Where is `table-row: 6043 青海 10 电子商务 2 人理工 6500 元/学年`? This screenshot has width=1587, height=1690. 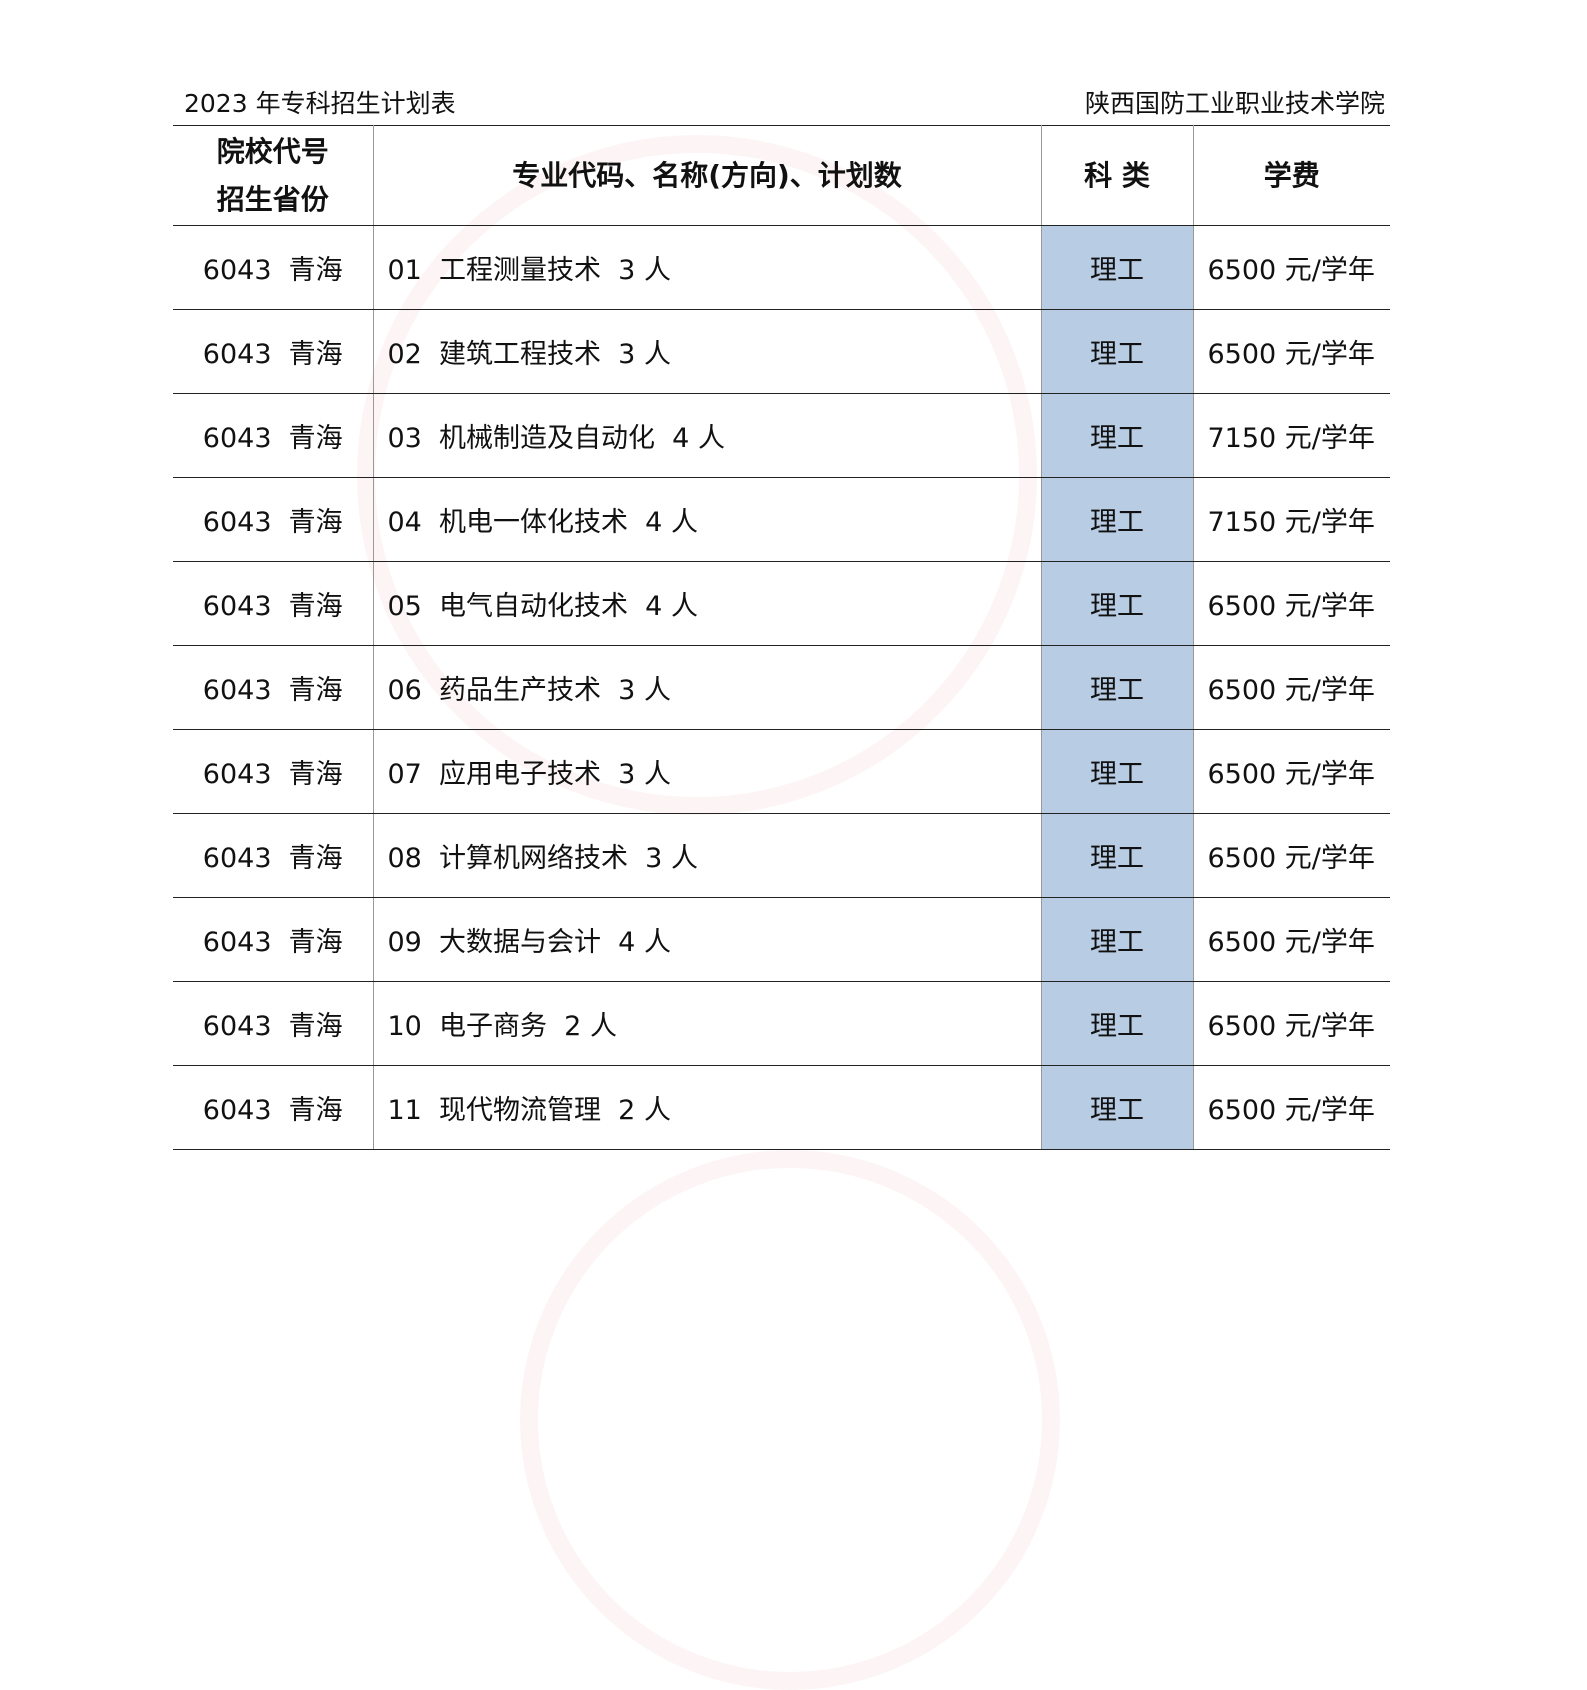 table-row: 6043 青海 10 电子商务 2 人理工 6500 元/学年 is located at coordinates (781, 1023).